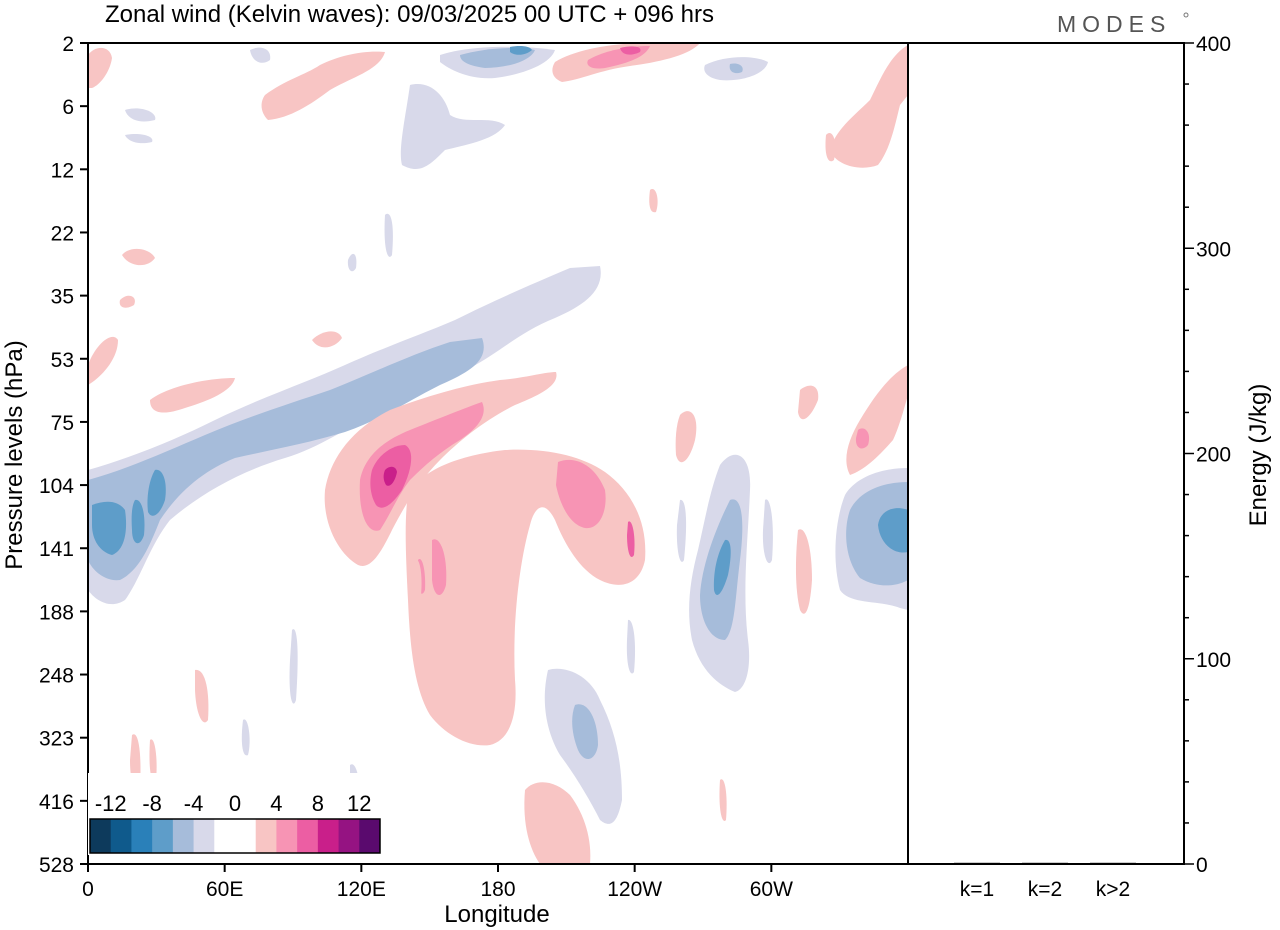 This screenshot has height=930, width=1280. What do you see at coordinates (877, 534) in the screenshot?
I see `neg-right-l2` at bounding box center [877, 534].